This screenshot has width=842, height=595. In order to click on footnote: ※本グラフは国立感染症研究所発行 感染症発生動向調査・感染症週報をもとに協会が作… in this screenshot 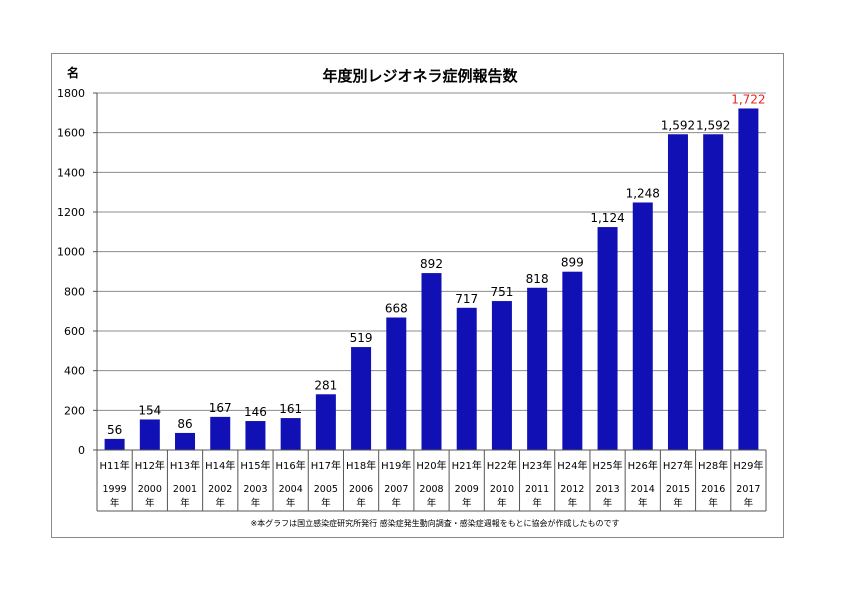, I will do `click(434, 523)`.